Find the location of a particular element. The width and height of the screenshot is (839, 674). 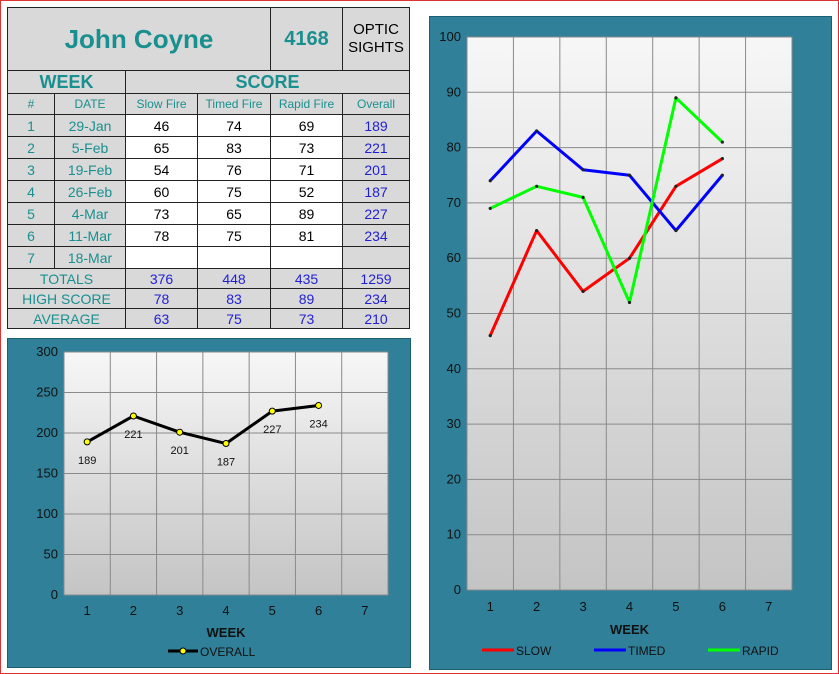

data-label: 221 is located at coordinates (133, 435).